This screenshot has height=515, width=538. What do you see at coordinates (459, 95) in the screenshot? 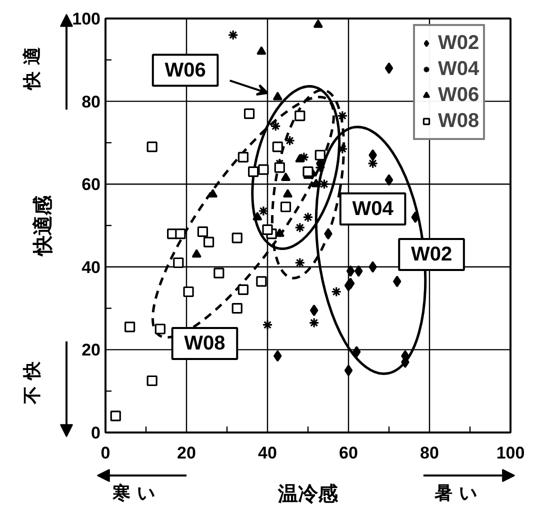
I see `legend-label: W06` at bounding box center [459, 95].